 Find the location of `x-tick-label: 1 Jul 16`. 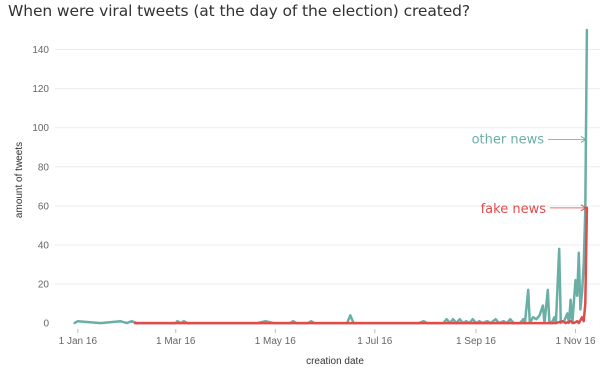

x-tick-label: 1 Jul 16 is located at coordinates (374, 341).